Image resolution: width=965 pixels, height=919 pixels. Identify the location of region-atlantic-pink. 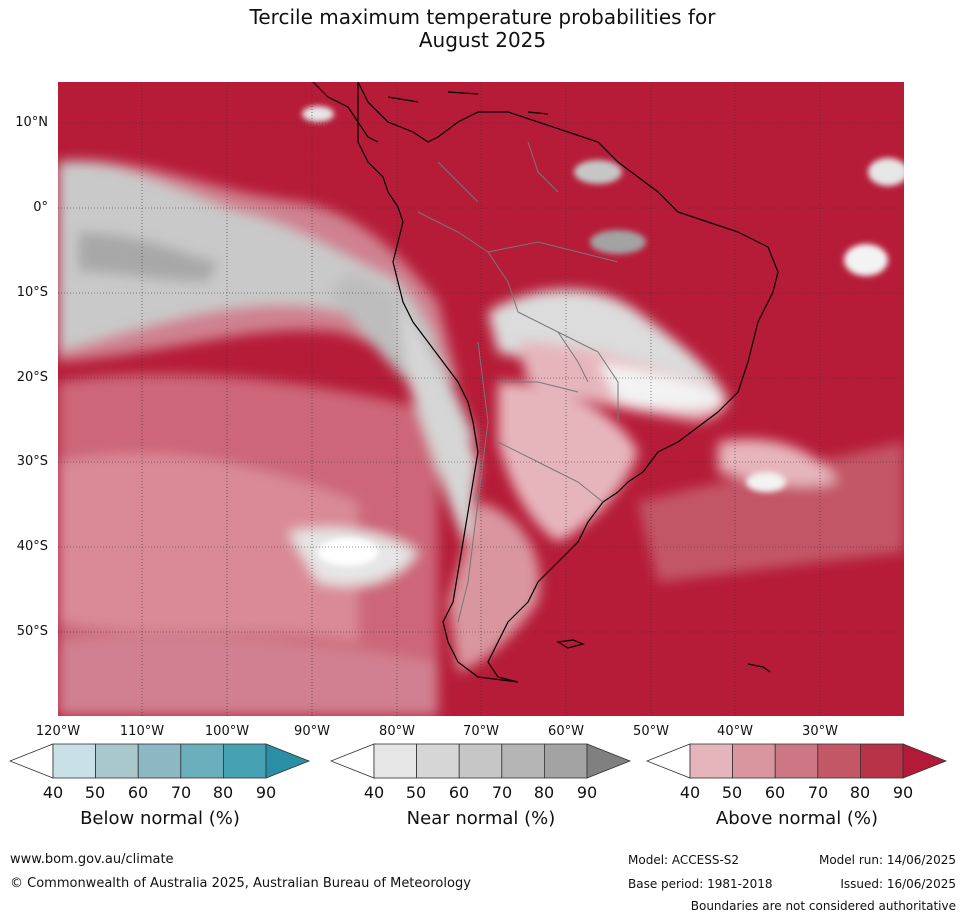
(778, 463).